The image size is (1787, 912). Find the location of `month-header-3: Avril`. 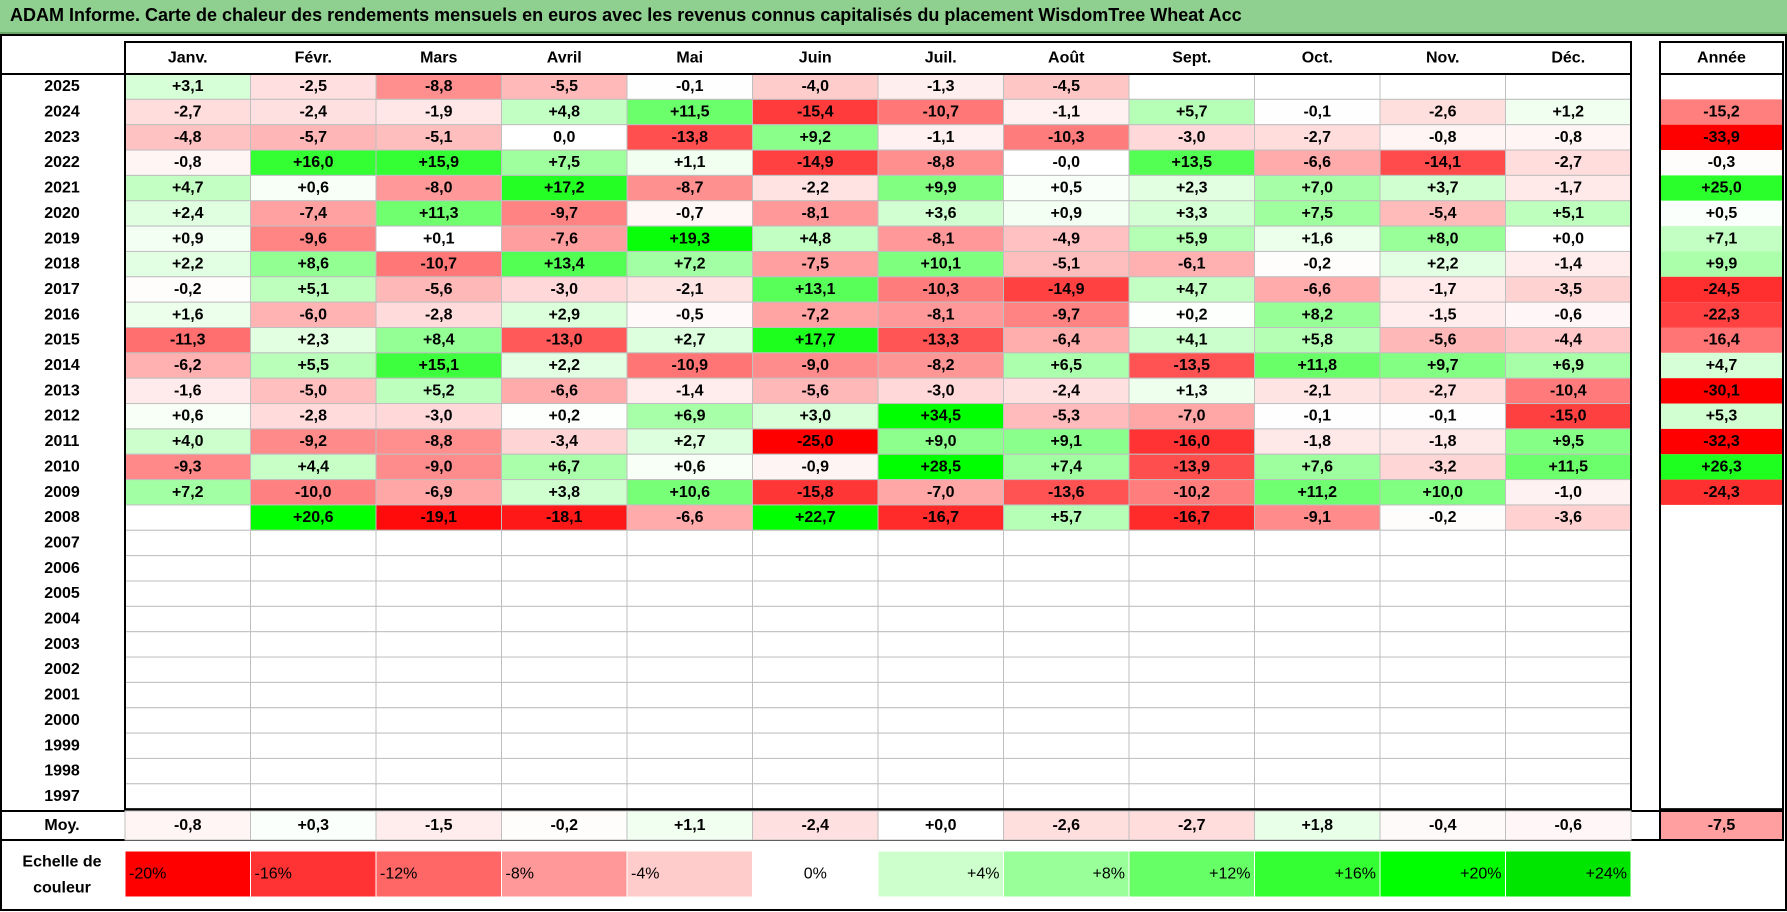

month-header-3: Avril is located at coordinates (564, 58).